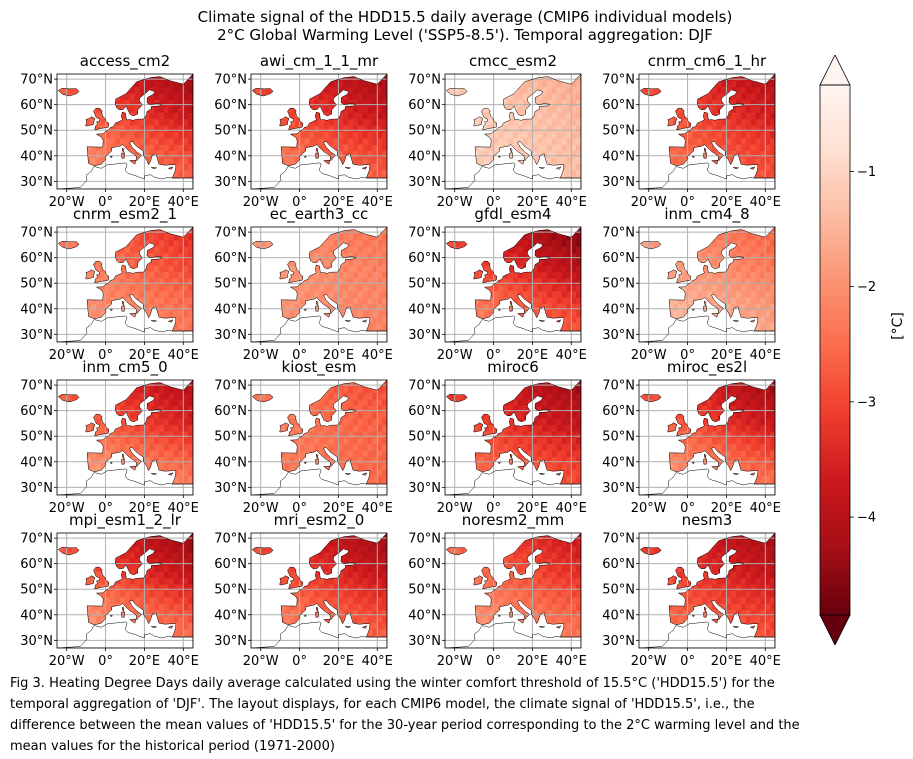 Image resolution: width=913 pixels, height=759 pixels. I want to click on panel-title: access_cm2, so click(125, 61).